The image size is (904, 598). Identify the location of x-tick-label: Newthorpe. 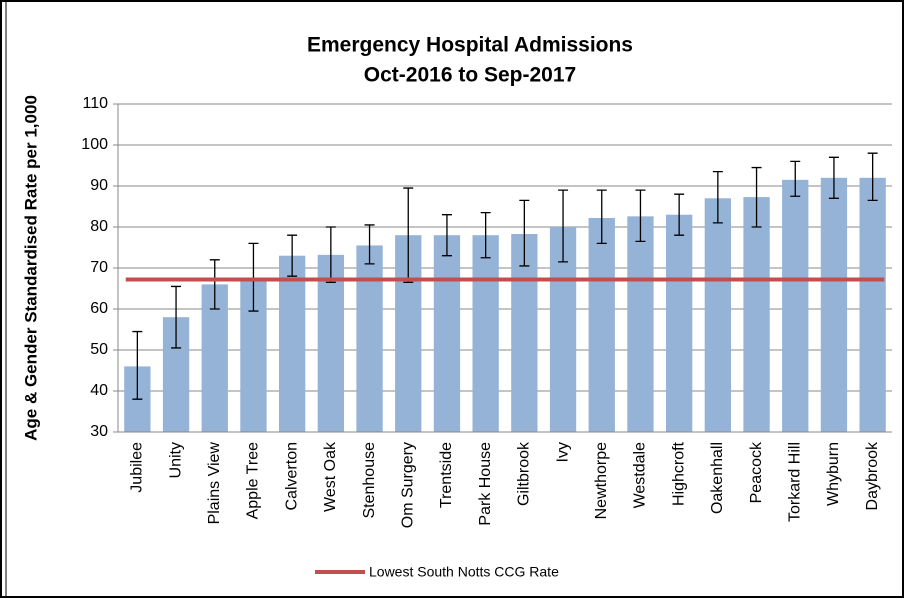
(601, 480).